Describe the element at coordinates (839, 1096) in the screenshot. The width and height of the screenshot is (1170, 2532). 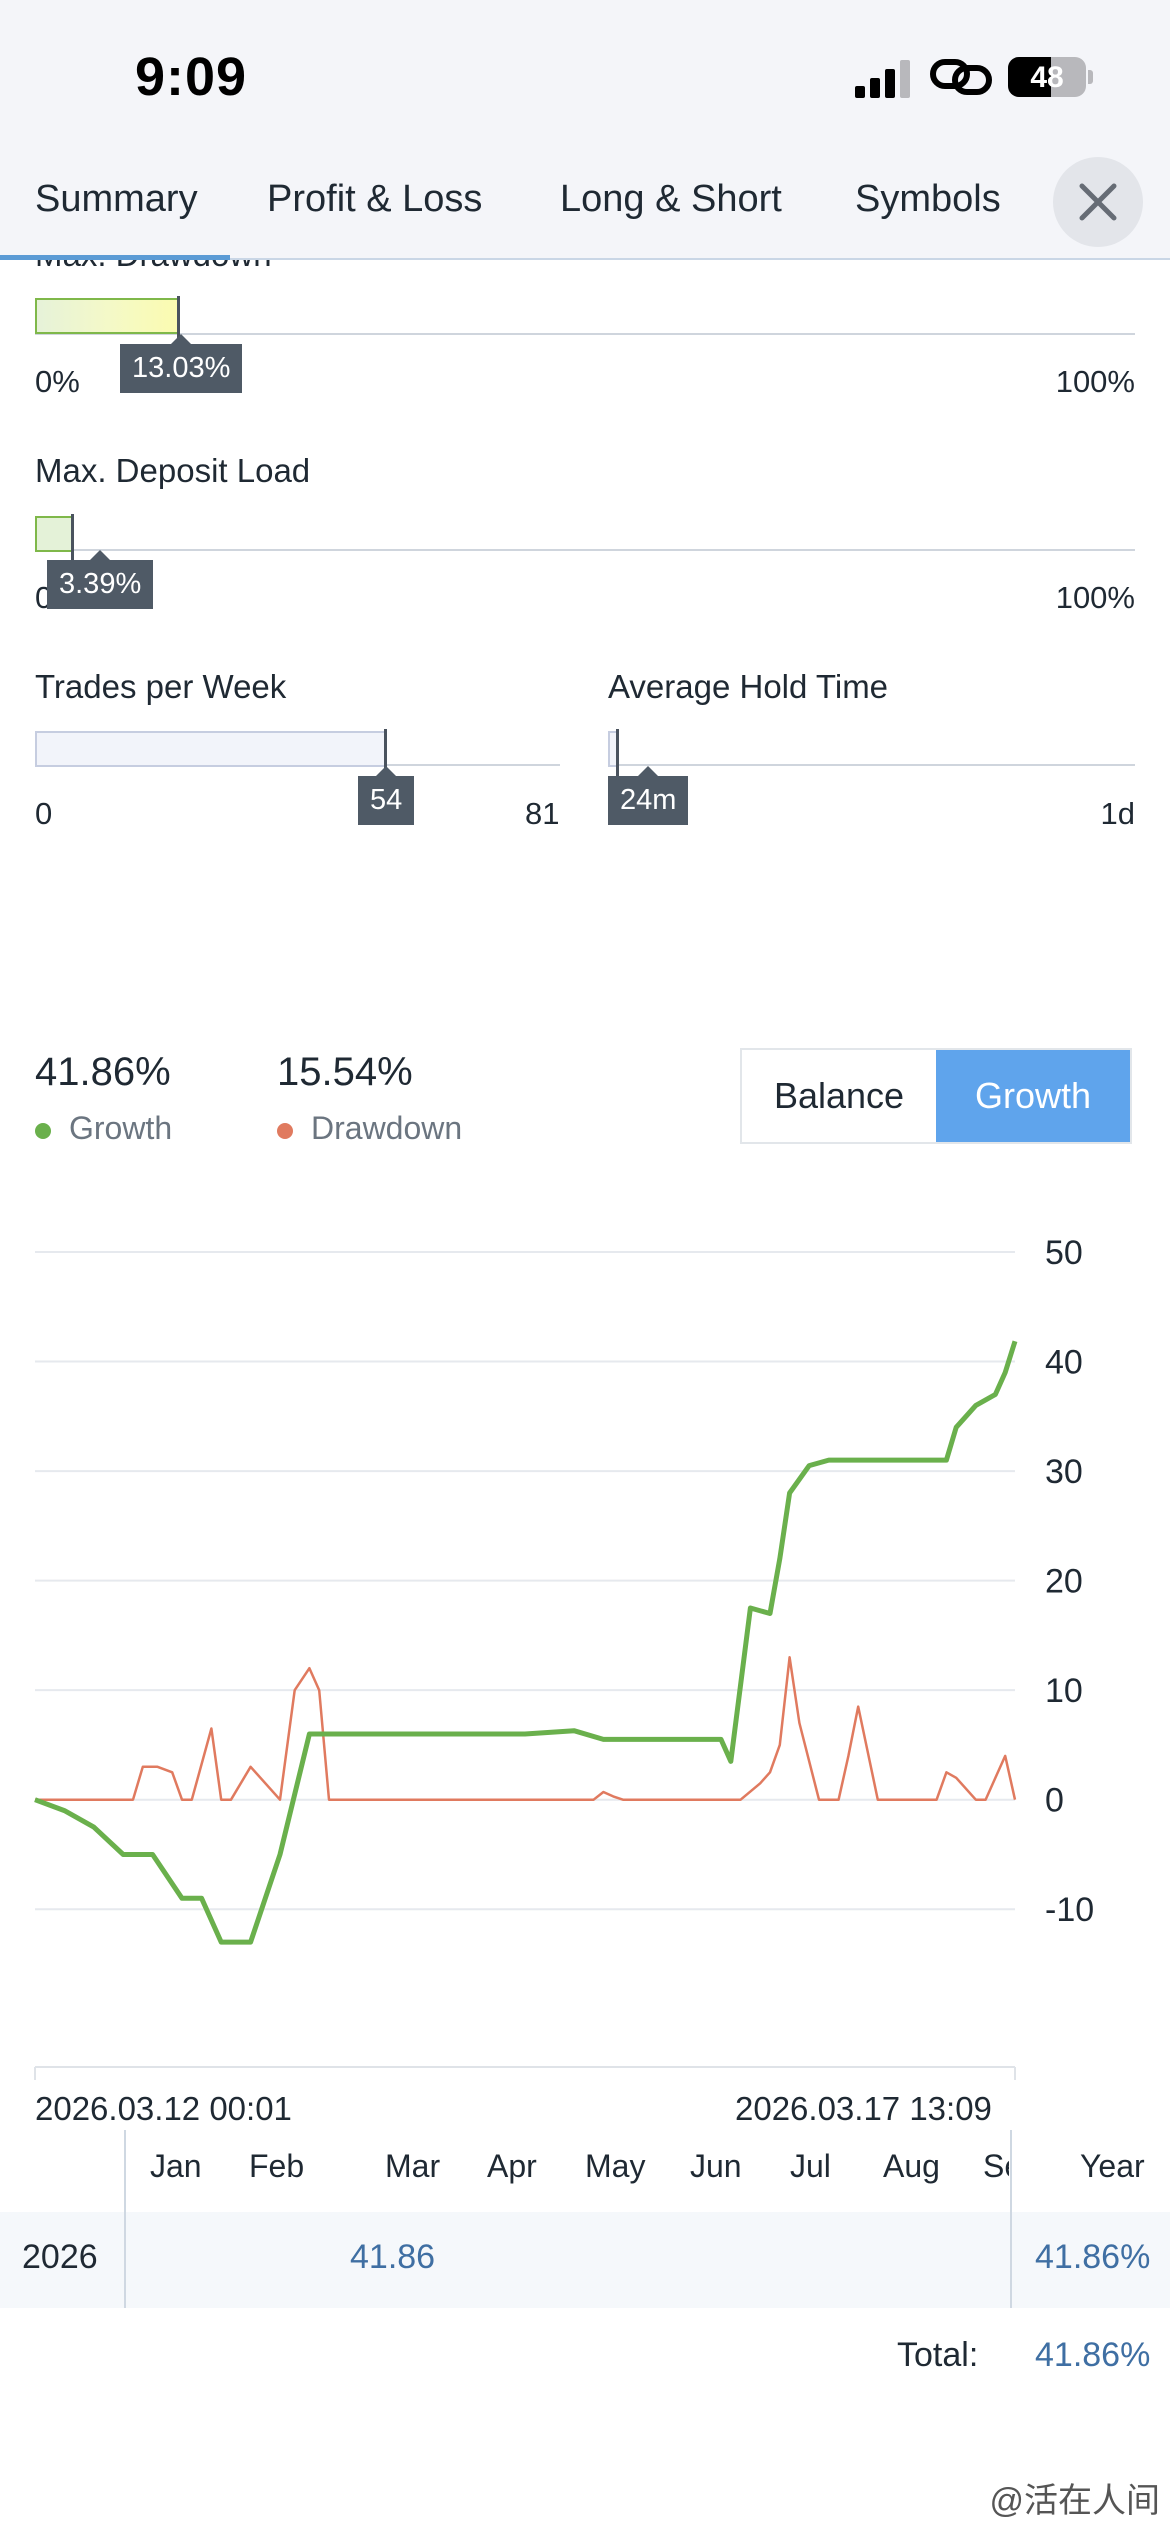
I see `balance-button: Balance` at that location.